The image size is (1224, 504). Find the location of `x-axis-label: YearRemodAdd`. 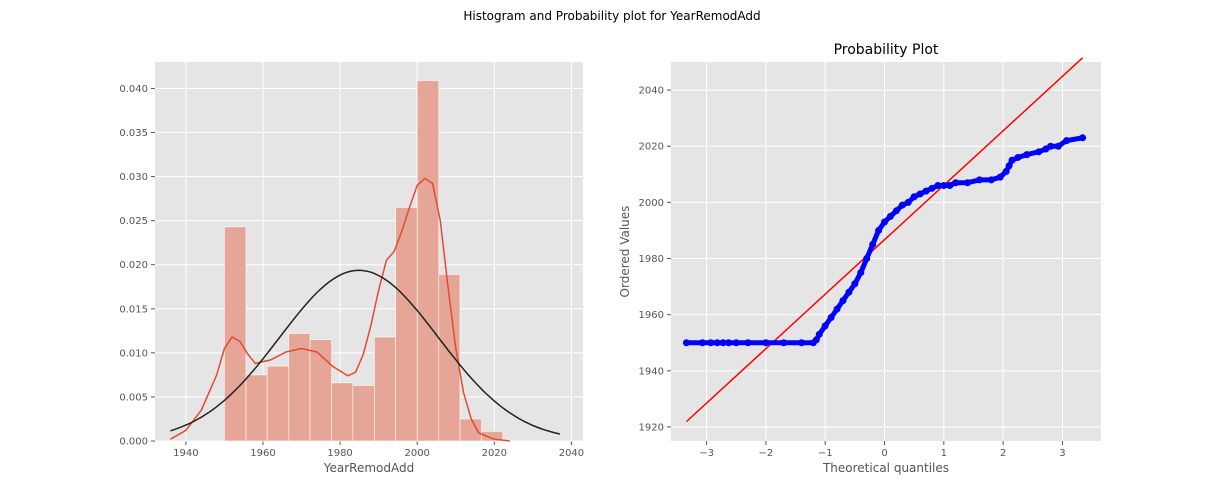

x-axis-label: YearRemodAdd is located at coordinates (368, 468).